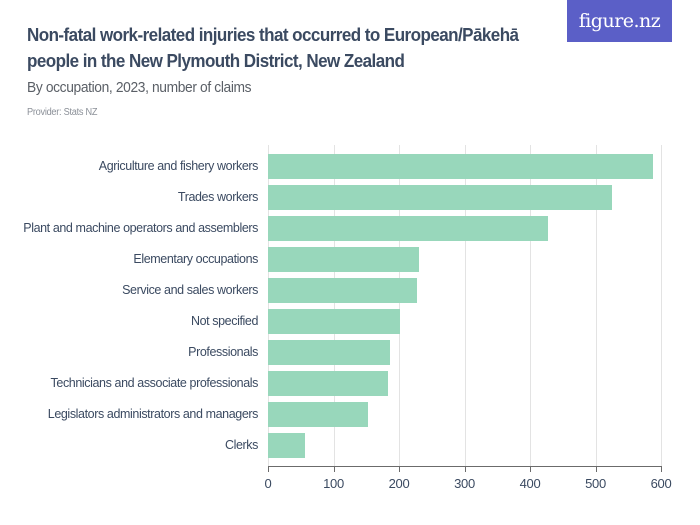 Image resolution: width=700 pixels, height=525 pixels. What do you see at coordinates (268, 483) in the screenshot?
I see `x-tick-label: 0` at bounding box center [268, 483].